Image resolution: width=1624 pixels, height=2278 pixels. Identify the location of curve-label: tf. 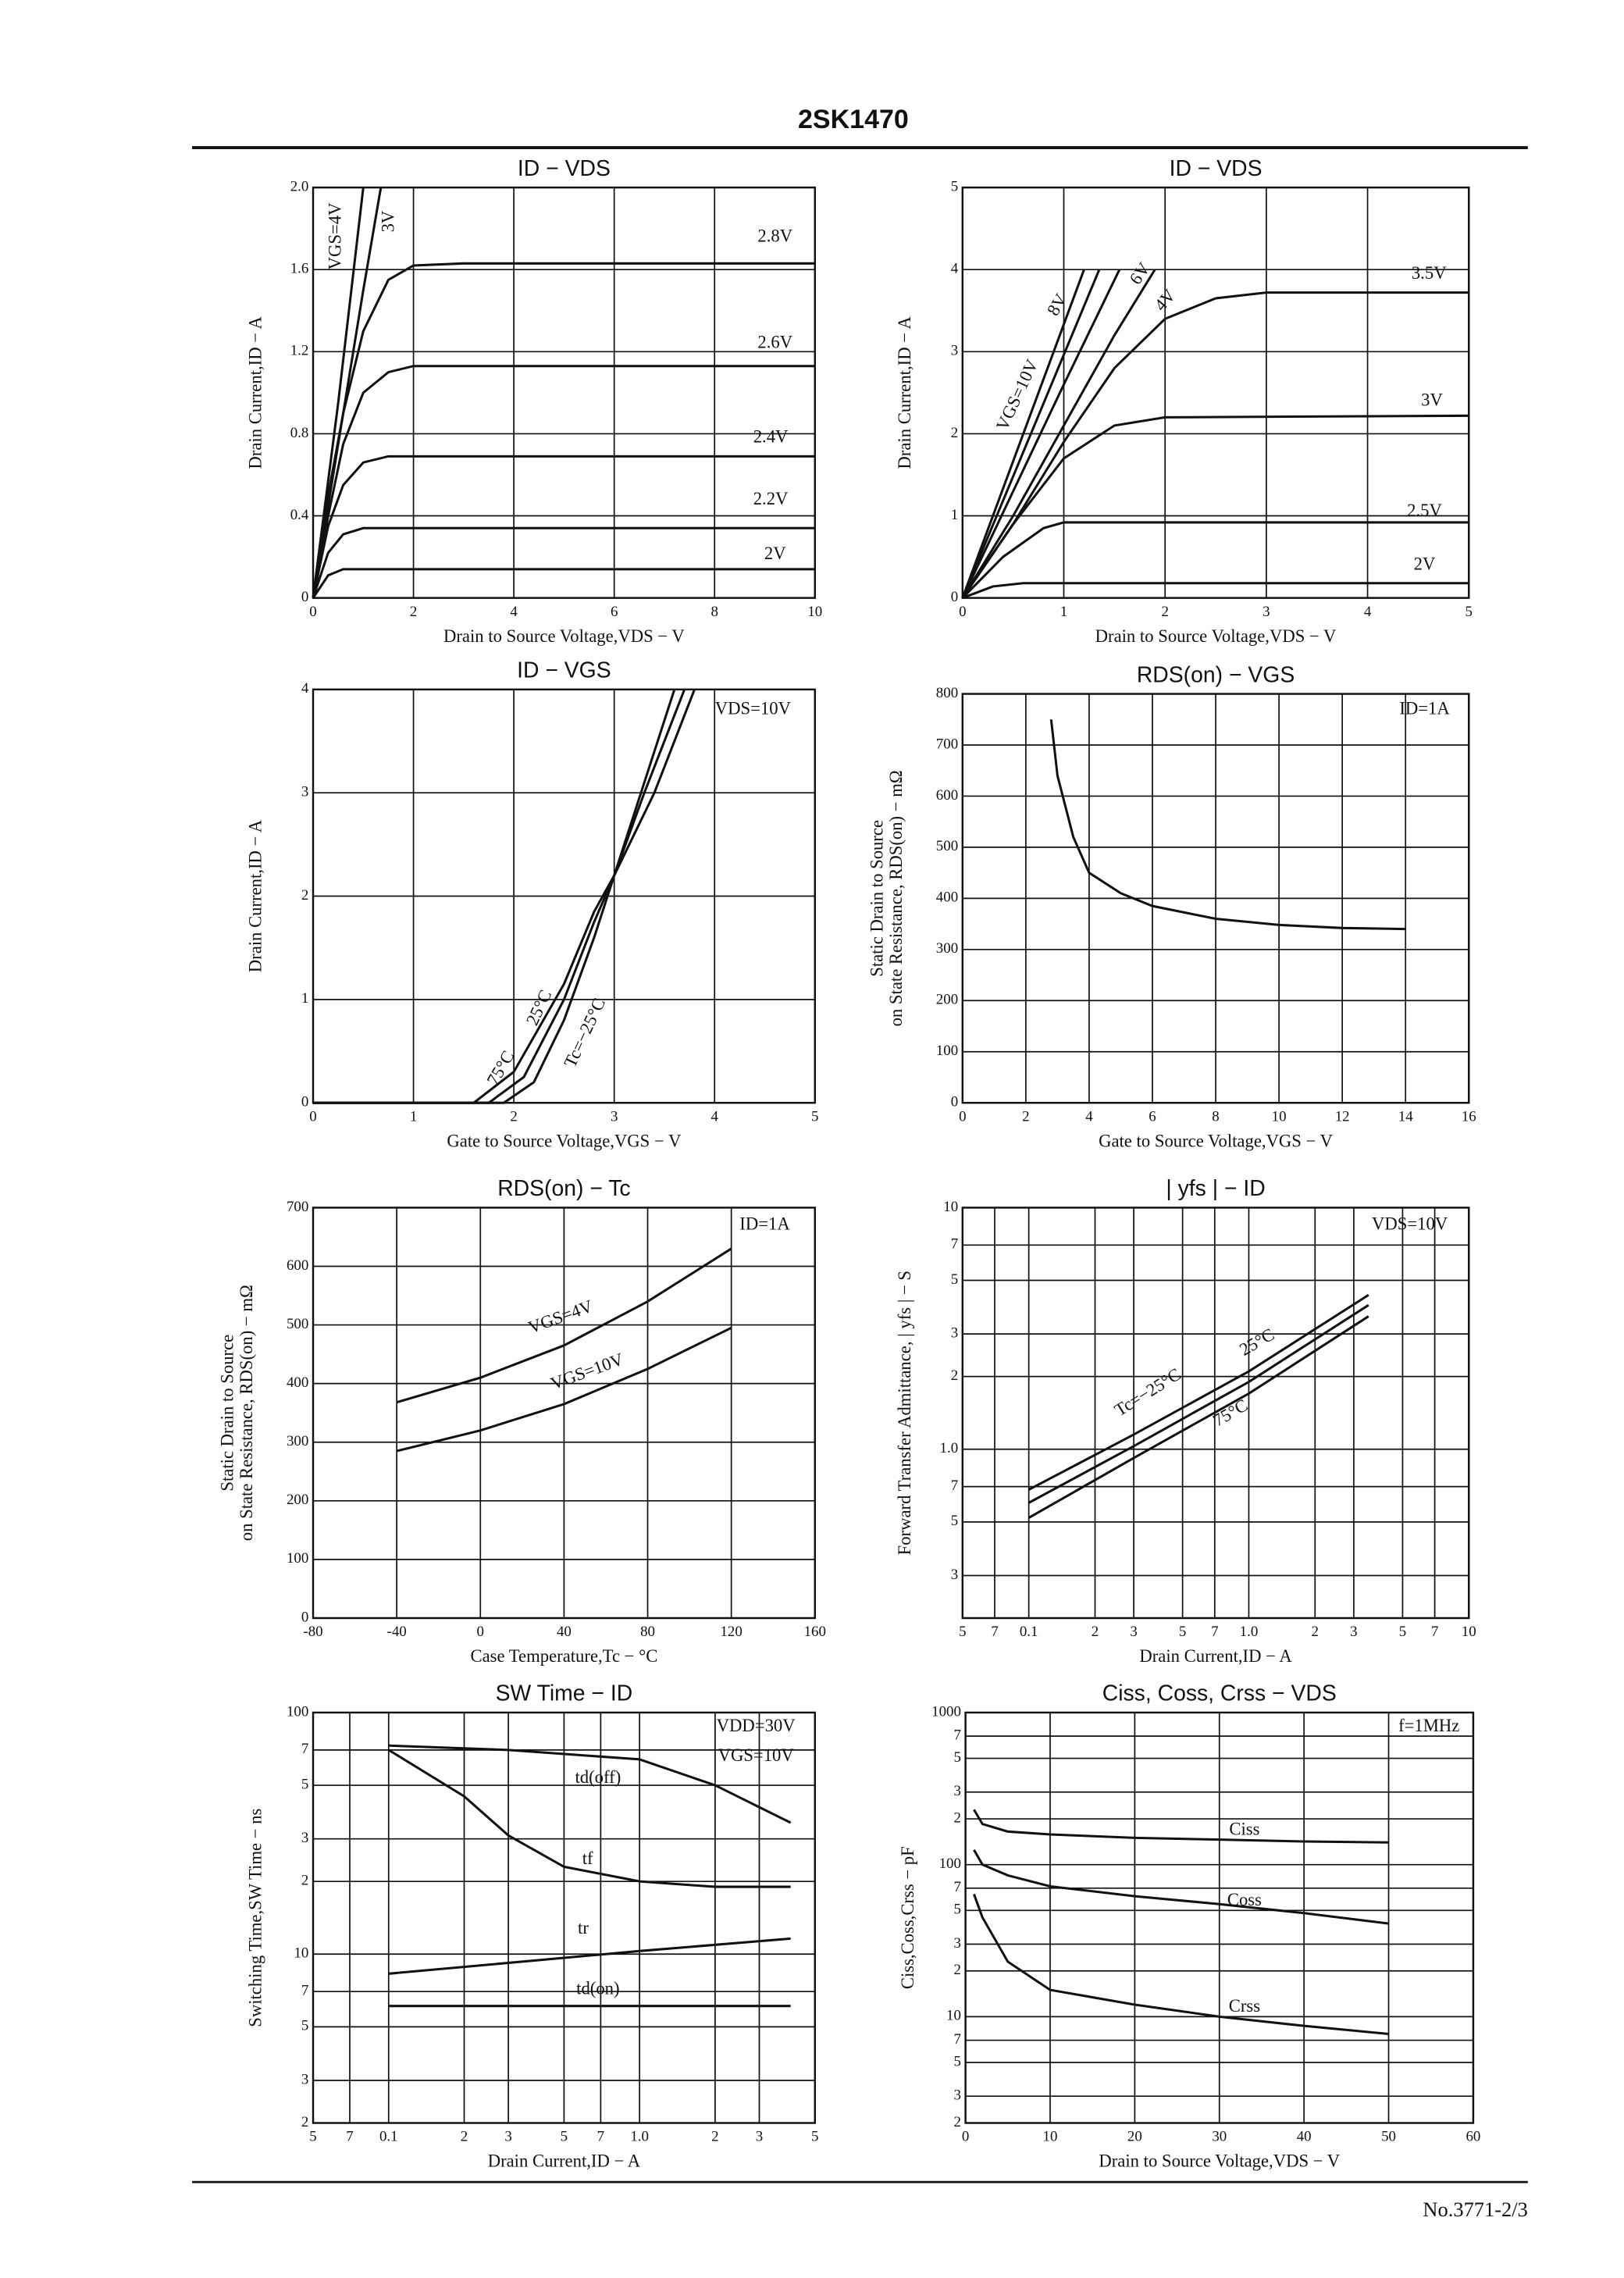
(587, 1858).